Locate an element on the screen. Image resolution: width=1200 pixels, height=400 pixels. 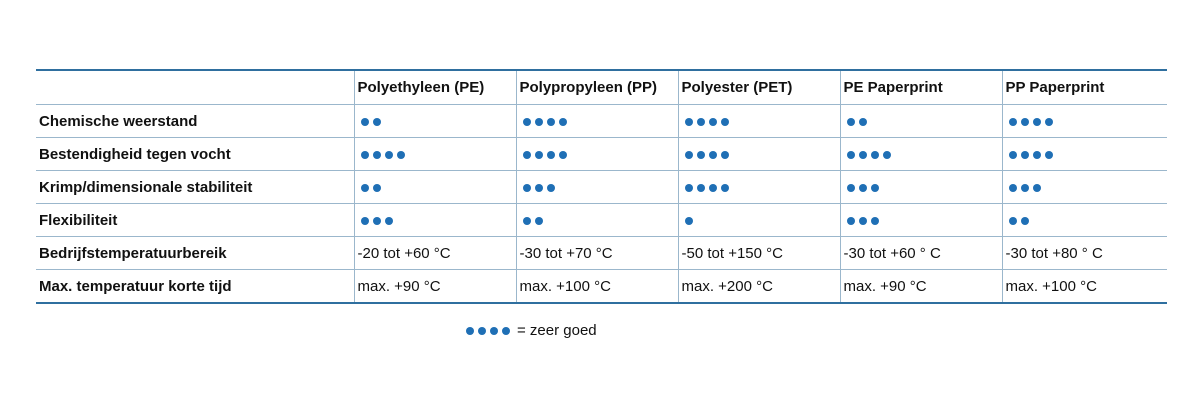
table-row: Bestendigheid tegen vocht is located at coordinates (601, 154).